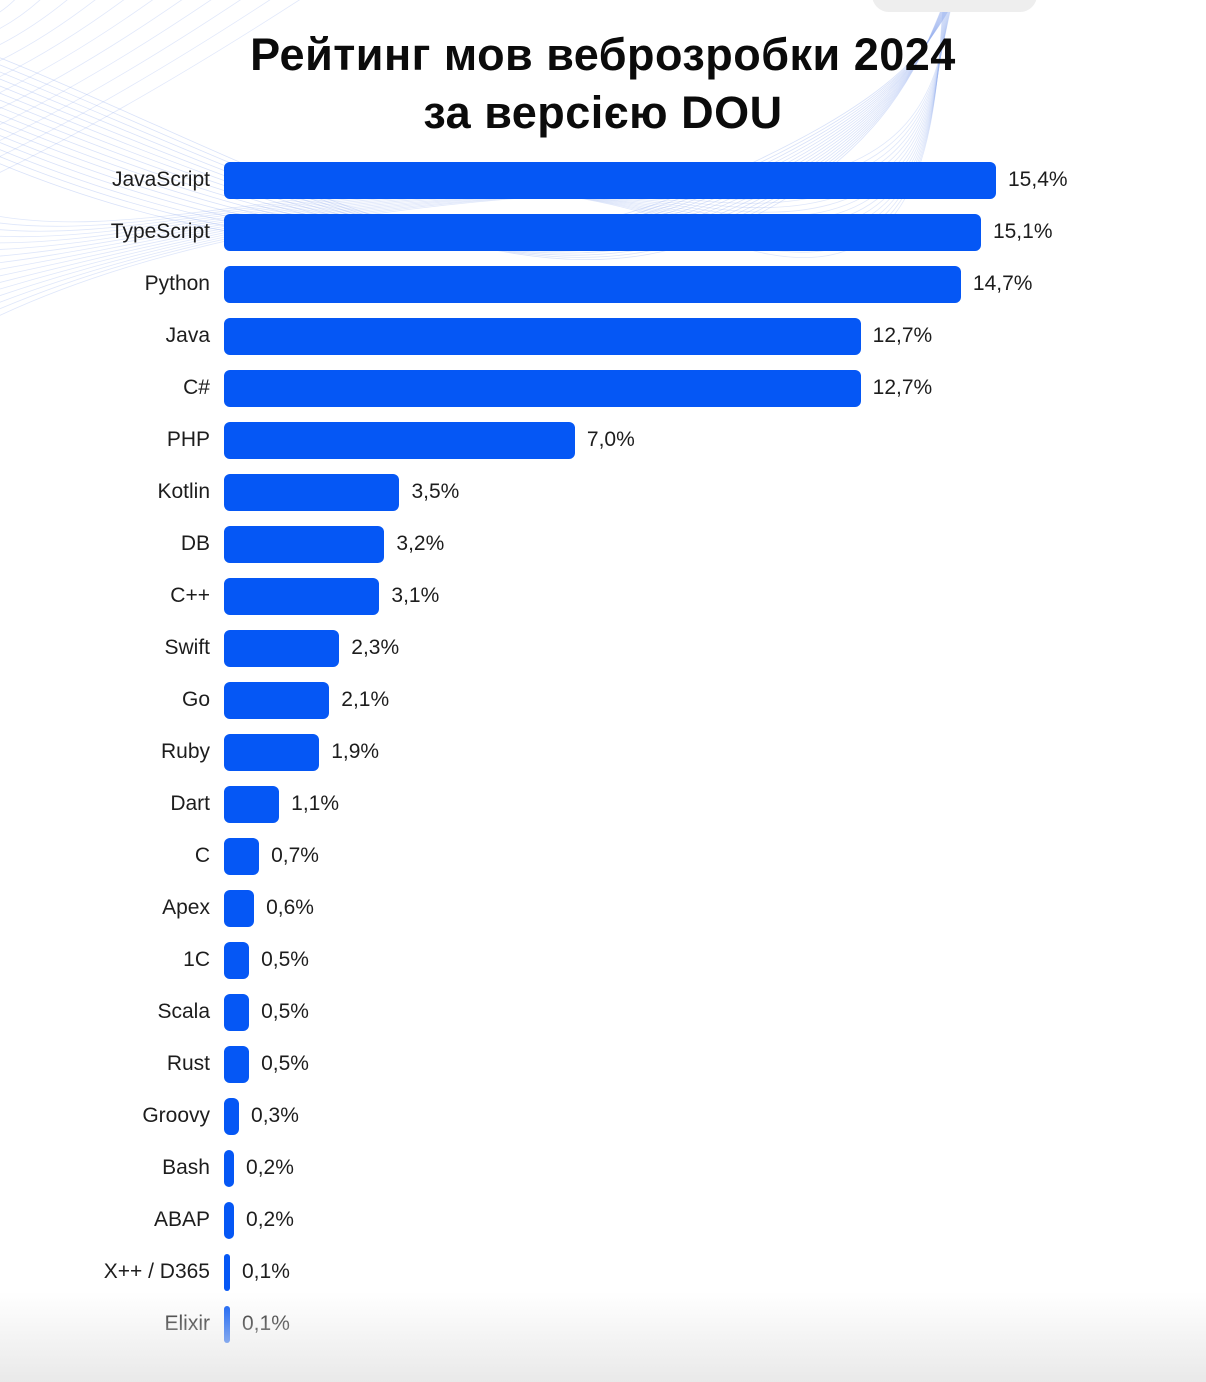 This screenshot has width=1206, height=1382. I want to click on bar-row: Ruby 1,9%, so click(603, 752).